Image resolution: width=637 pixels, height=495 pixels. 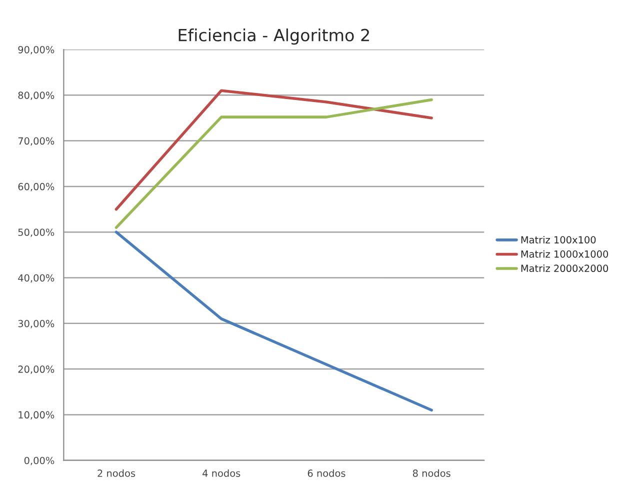 What do you see at coordinates (36, 415) in the screenshot?
I see `y-tick-label: 10,00%` at bounding box center [36, 415].